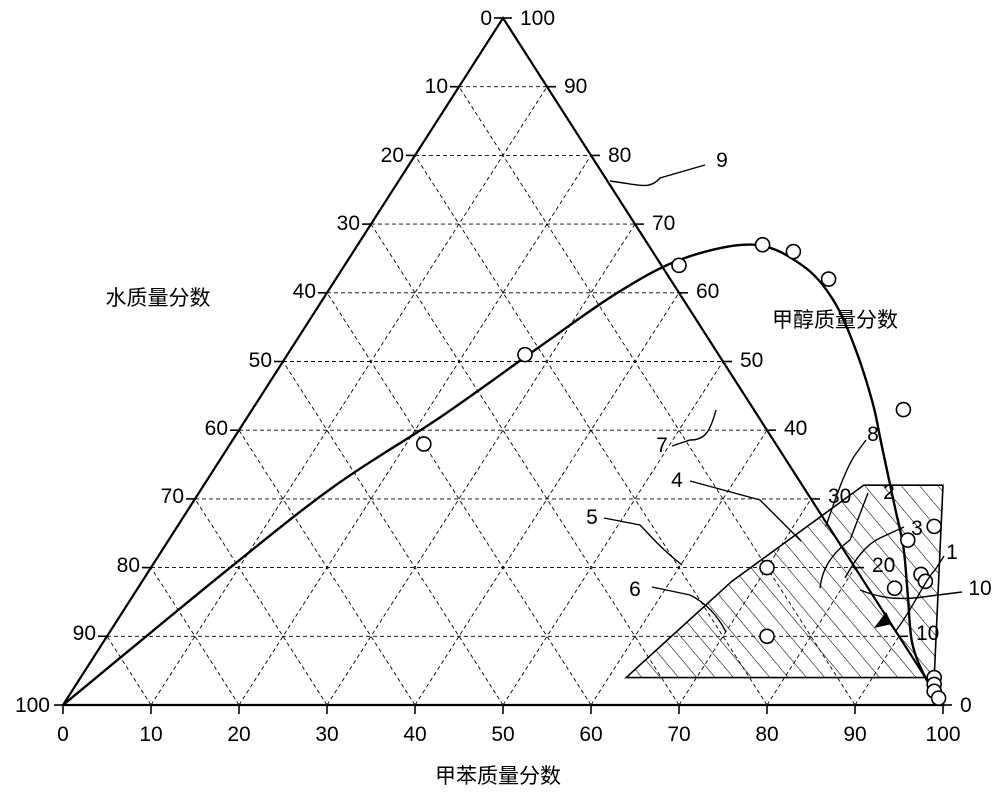  Describe the element at coordinates (883, 565) in the screenshot. I see `right-tick-label: 20` at that location.